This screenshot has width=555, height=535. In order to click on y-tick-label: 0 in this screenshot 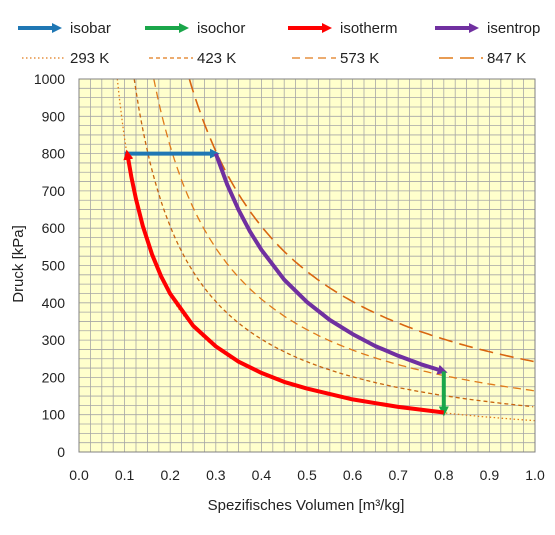, I will do `click(61, 452)`.